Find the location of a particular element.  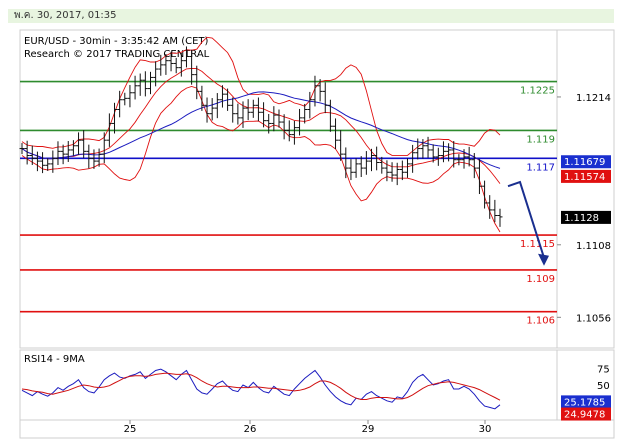

rsi-series-line is located at coordinates (261, 386).